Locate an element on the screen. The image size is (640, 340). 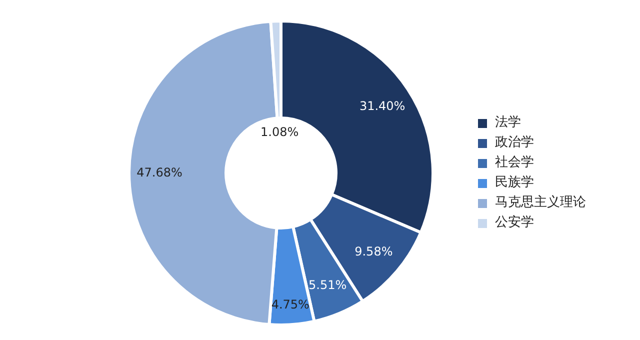
legend-label: 社会学 is located at coordinates (514, 163).